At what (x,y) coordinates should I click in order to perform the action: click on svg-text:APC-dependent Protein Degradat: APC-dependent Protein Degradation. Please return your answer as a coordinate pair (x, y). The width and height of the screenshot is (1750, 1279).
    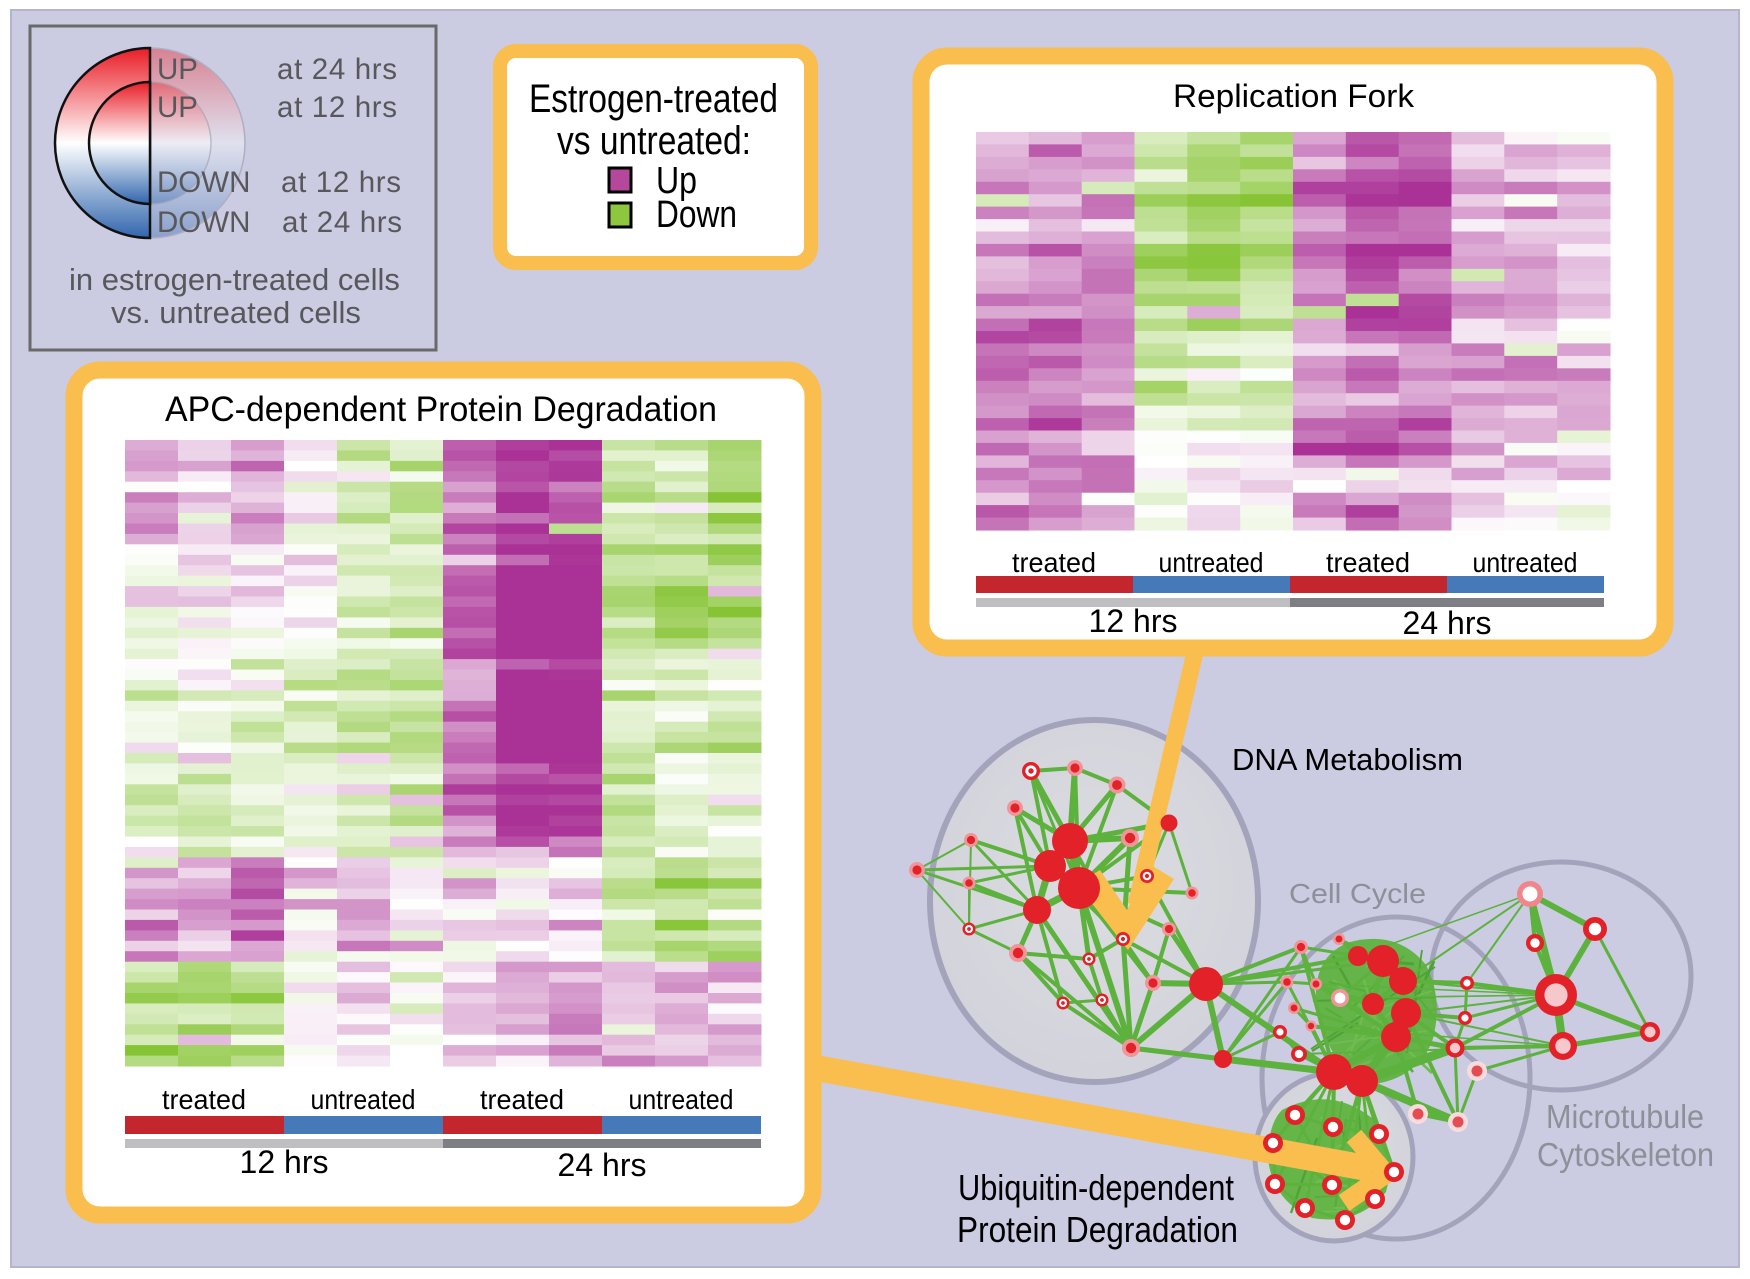
    Looking at the image, I should click on (441, 409).